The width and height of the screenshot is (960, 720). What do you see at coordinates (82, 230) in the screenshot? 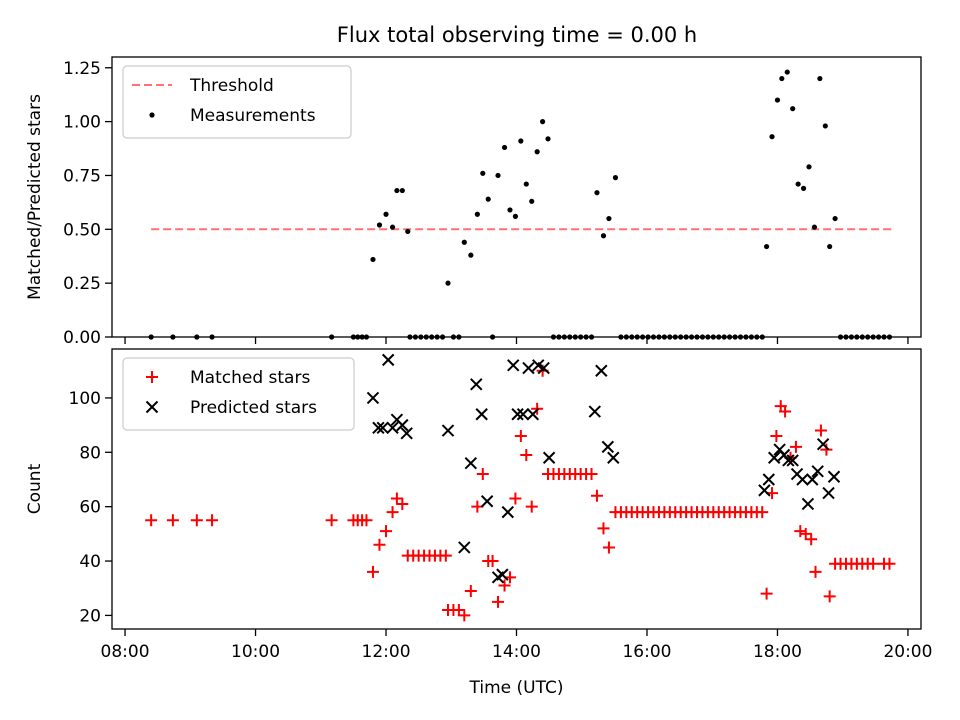
I see `top-y-tick-label: 0.50` at bounding box center [82, 230].